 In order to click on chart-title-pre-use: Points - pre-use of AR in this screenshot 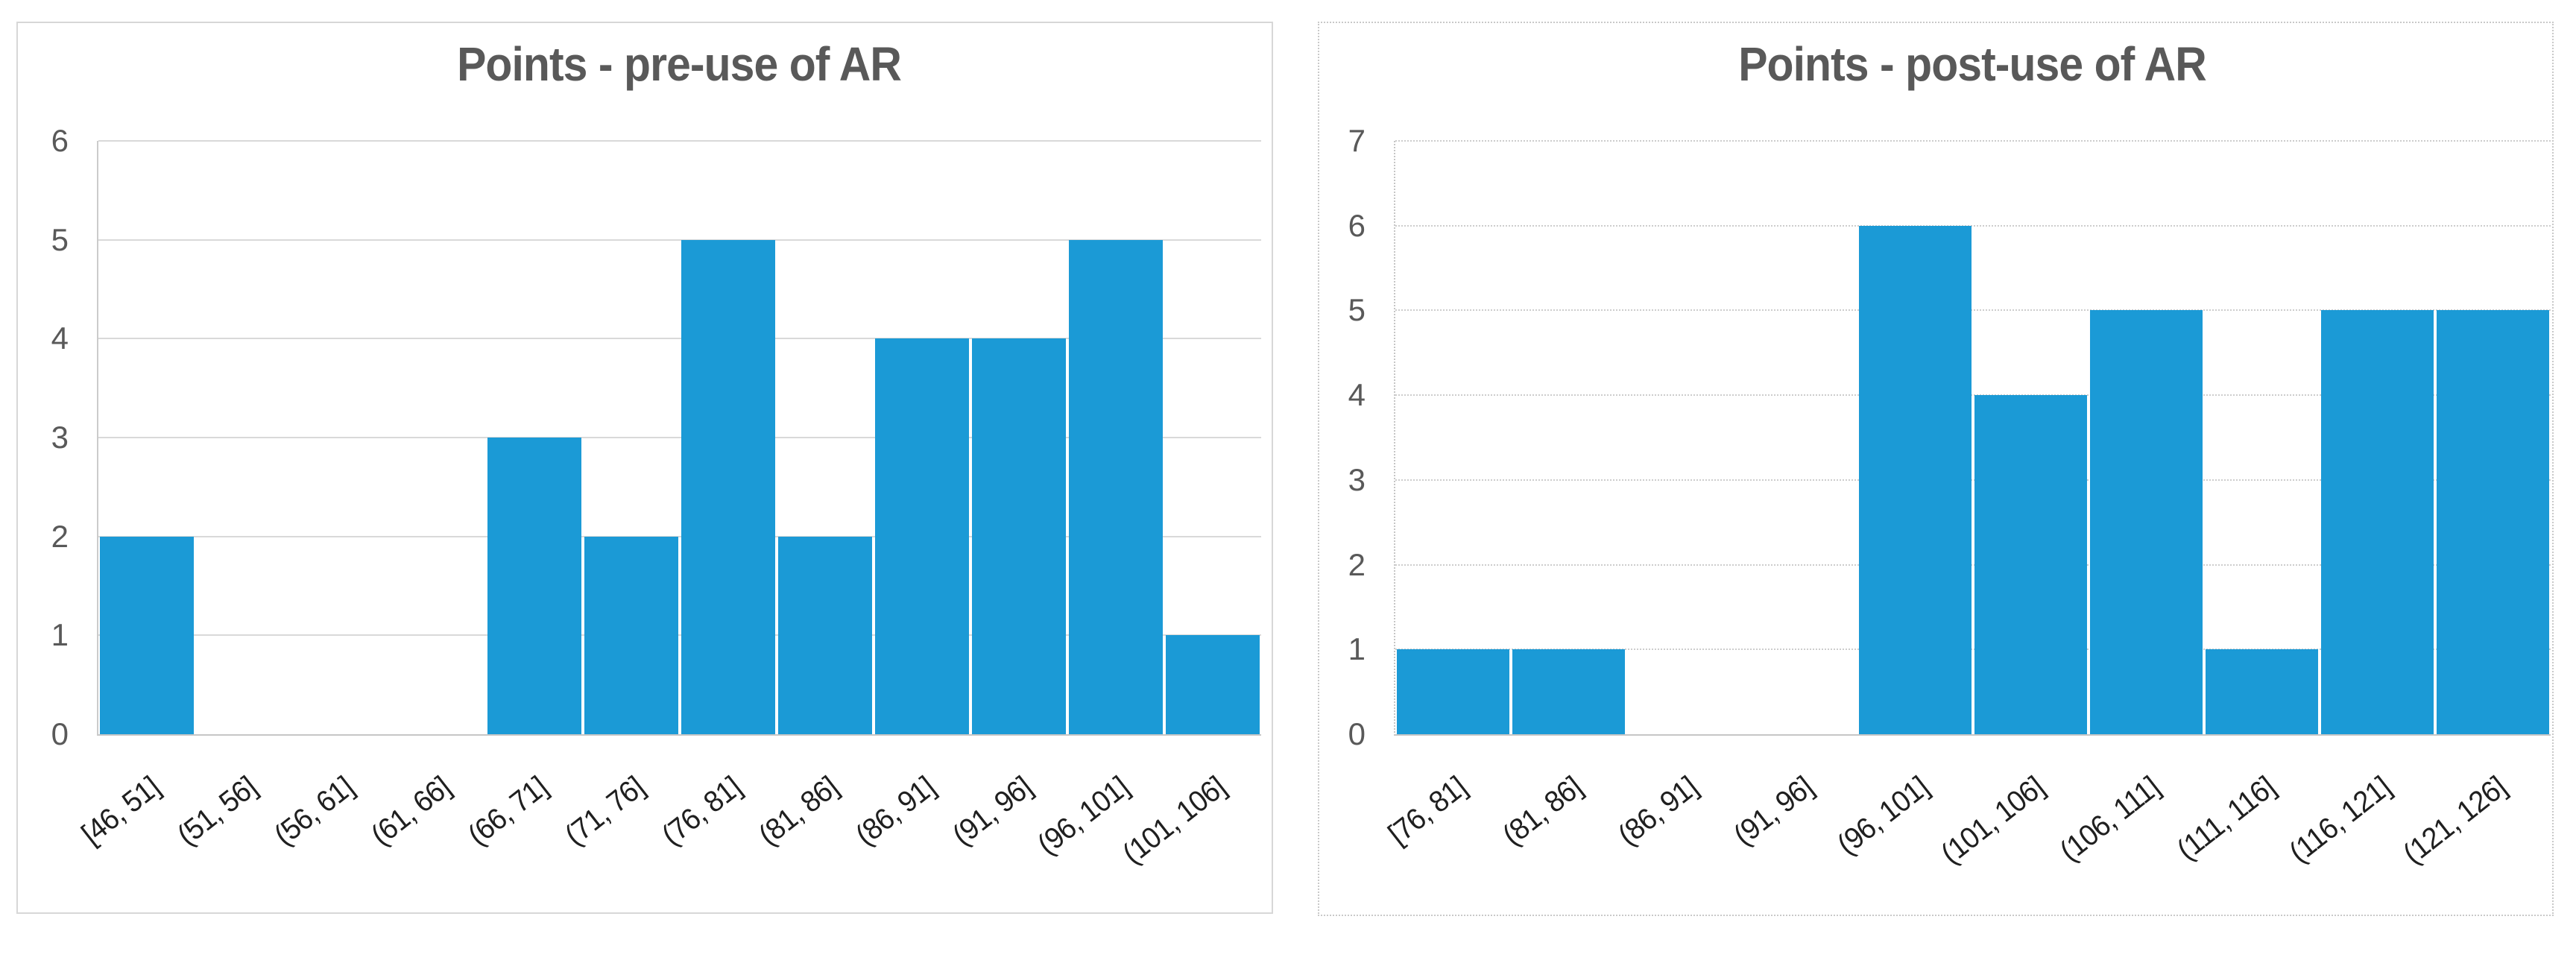, I will do `click(679, 64)`.